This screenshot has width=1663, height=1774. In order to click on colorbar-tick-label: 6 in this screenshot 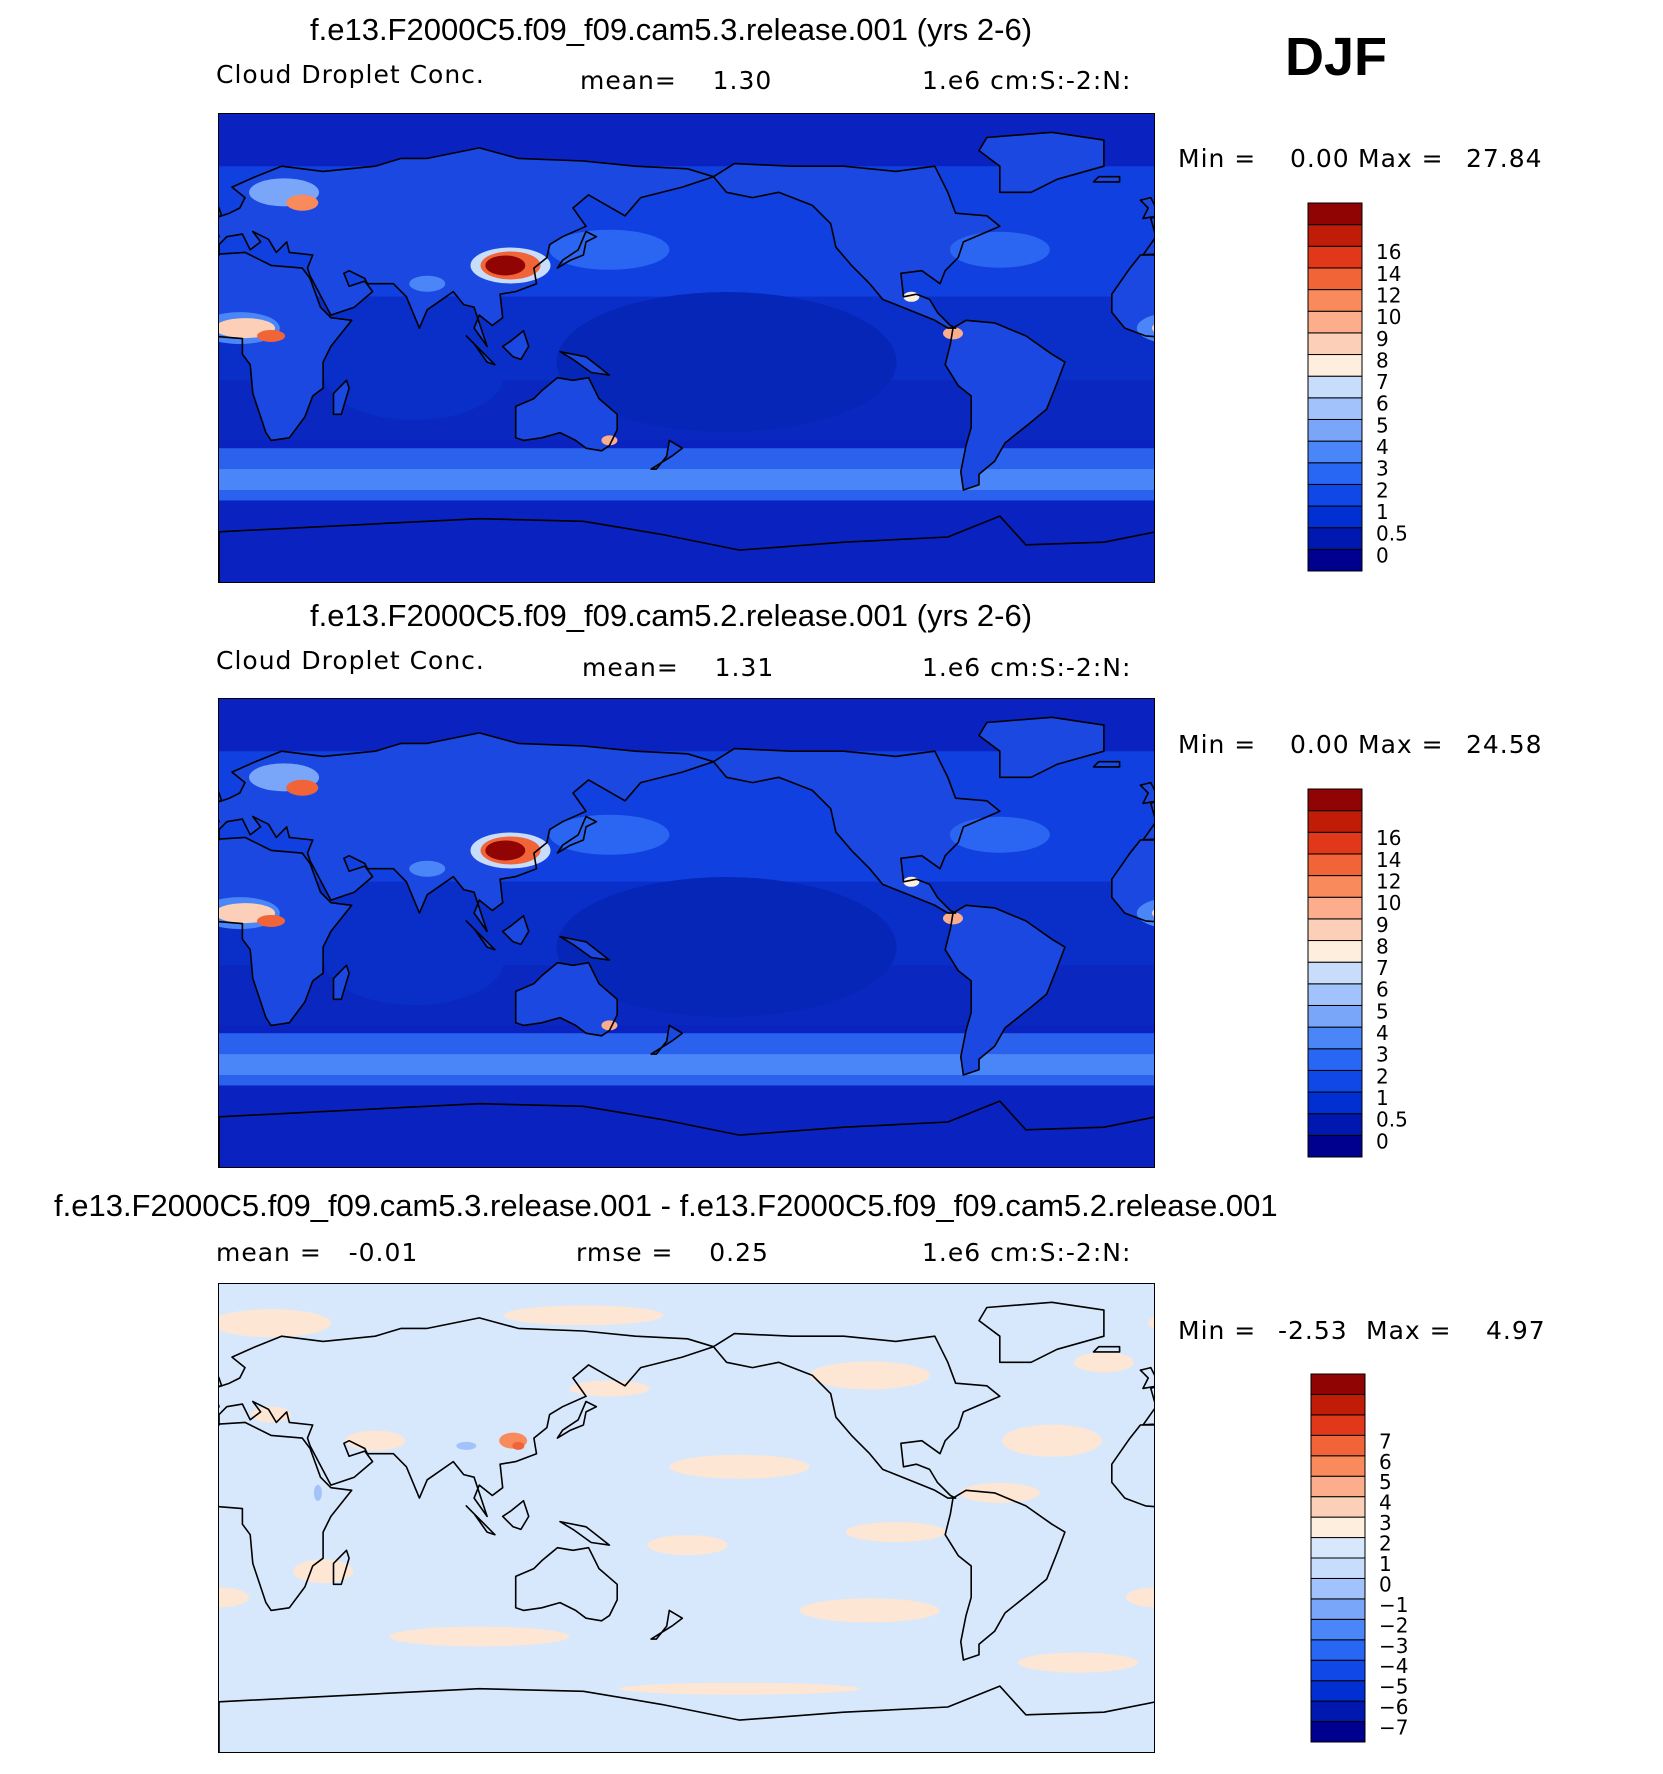, I will do `click(1382, 990)`.